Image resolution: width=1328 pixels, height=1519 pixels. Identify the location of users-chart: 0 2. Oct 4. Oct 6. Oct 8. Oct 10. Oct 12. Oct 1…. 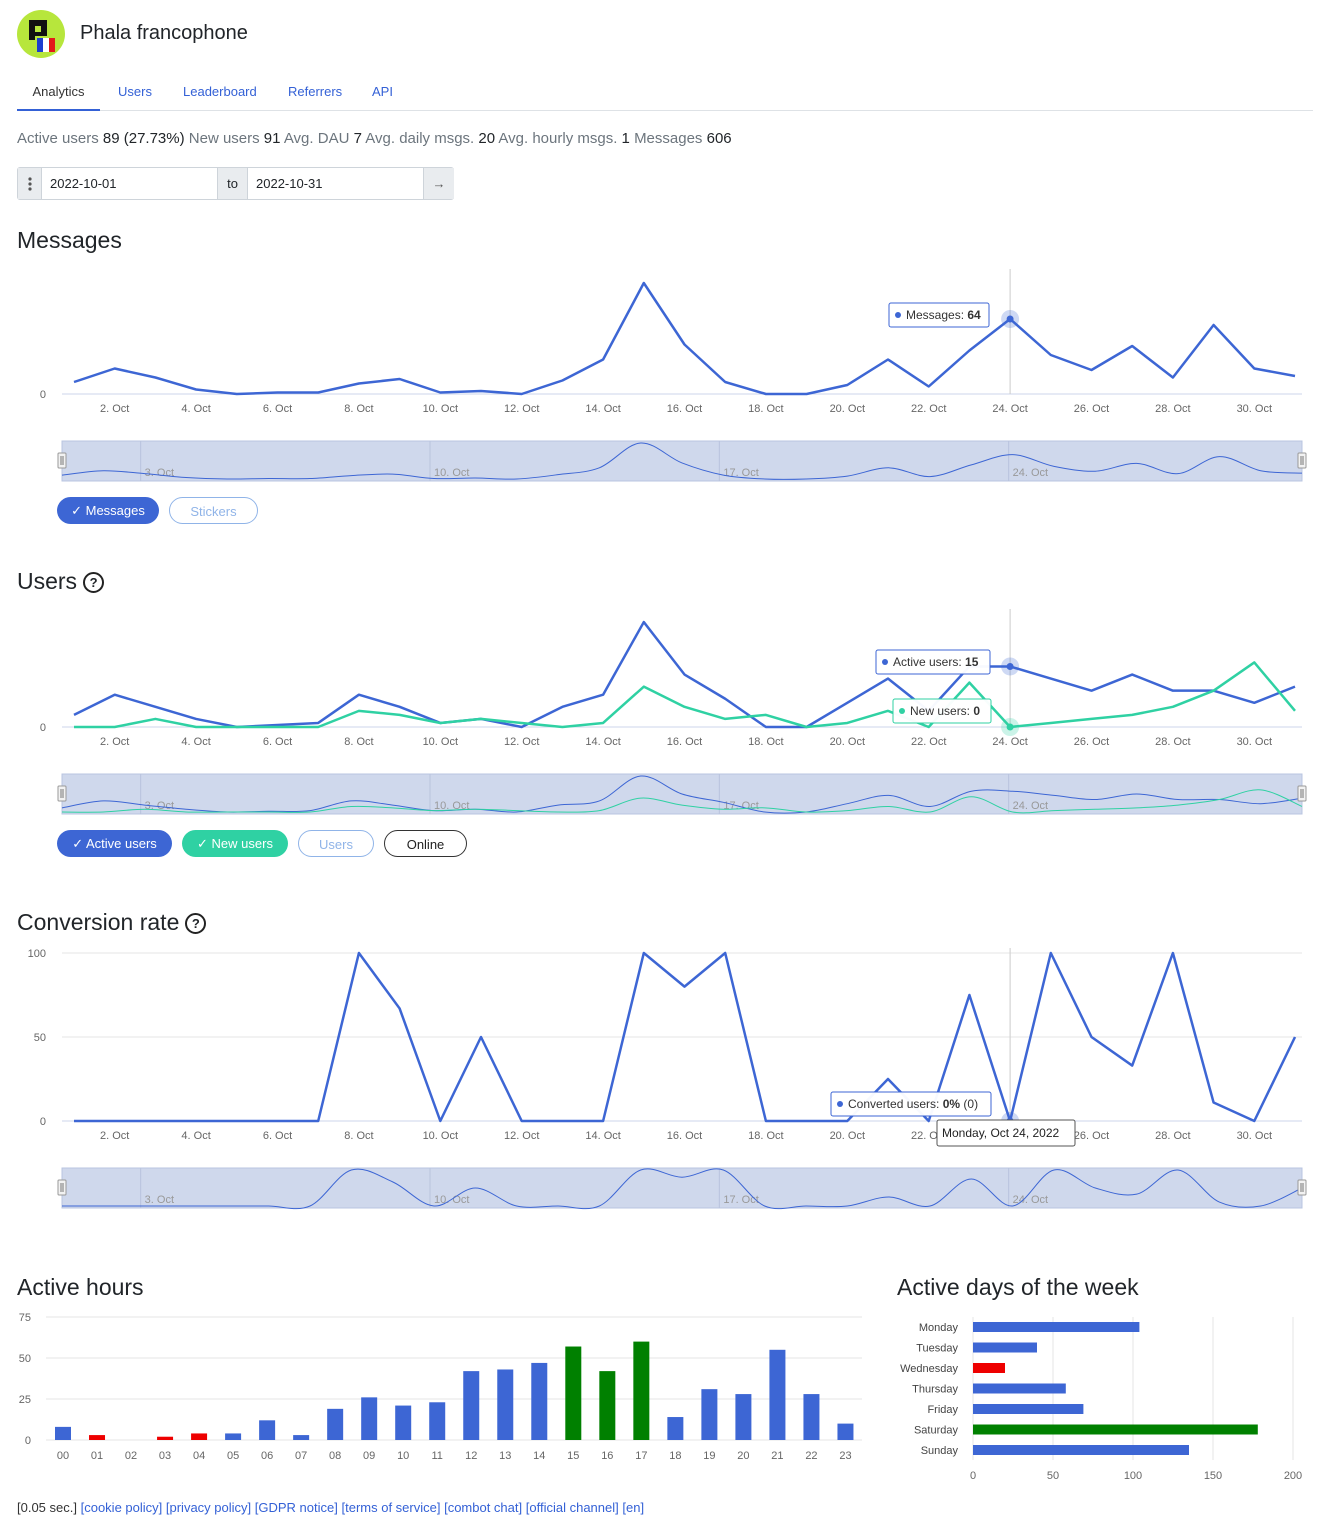
(664, 712).